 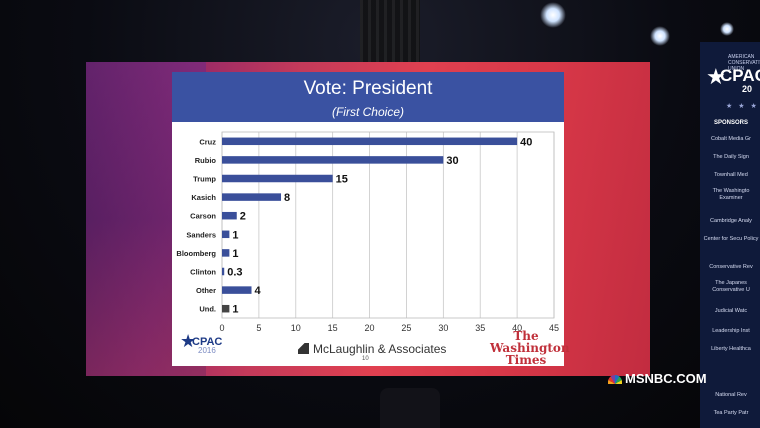 What do you see at coordinates (296, 328) in the screenshot?
I see `x-tick-label: 10` at bounding box center [296, 328].